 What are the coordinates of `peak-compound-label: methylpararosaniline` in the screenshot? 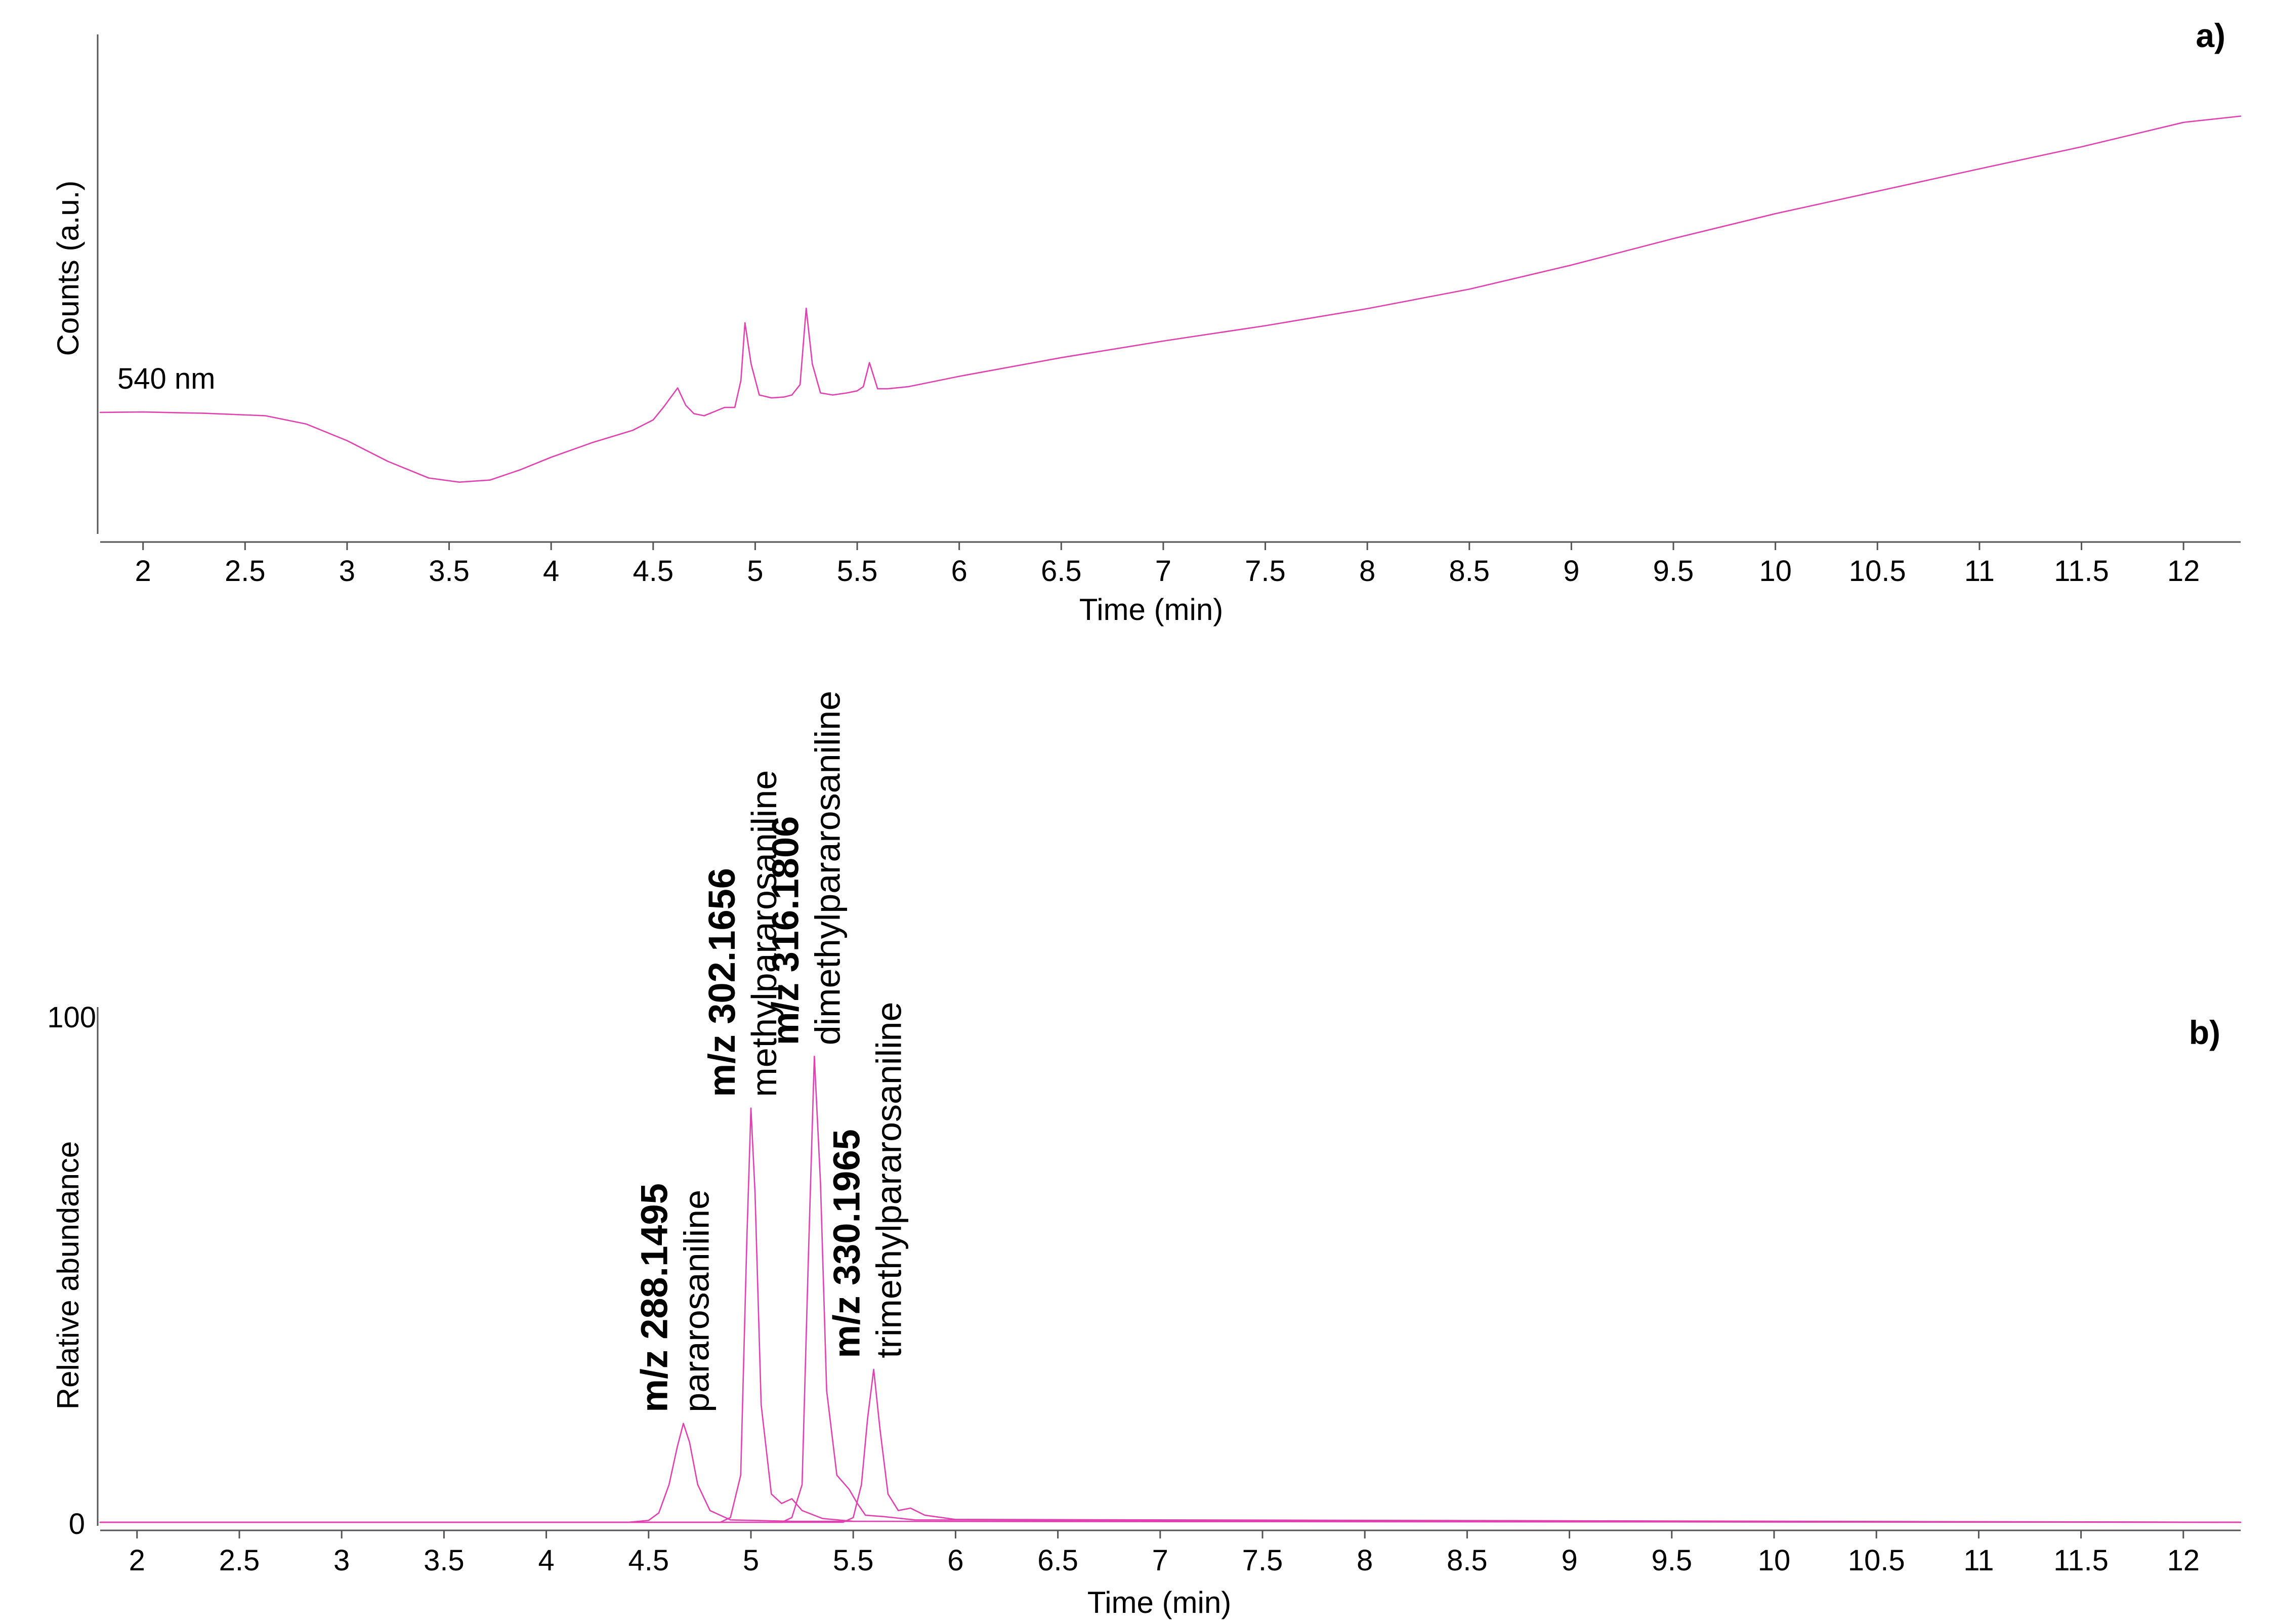 It's located at (764, 933).